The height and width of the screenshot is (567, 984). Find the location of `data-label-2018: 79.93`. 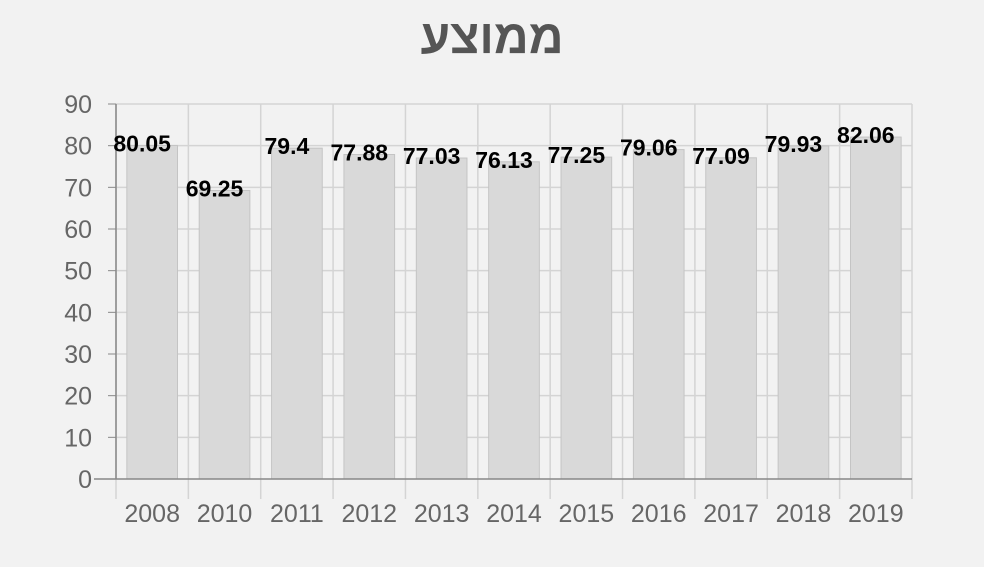

data-label-2018: 79.93 is located at coordinates (794, 144).